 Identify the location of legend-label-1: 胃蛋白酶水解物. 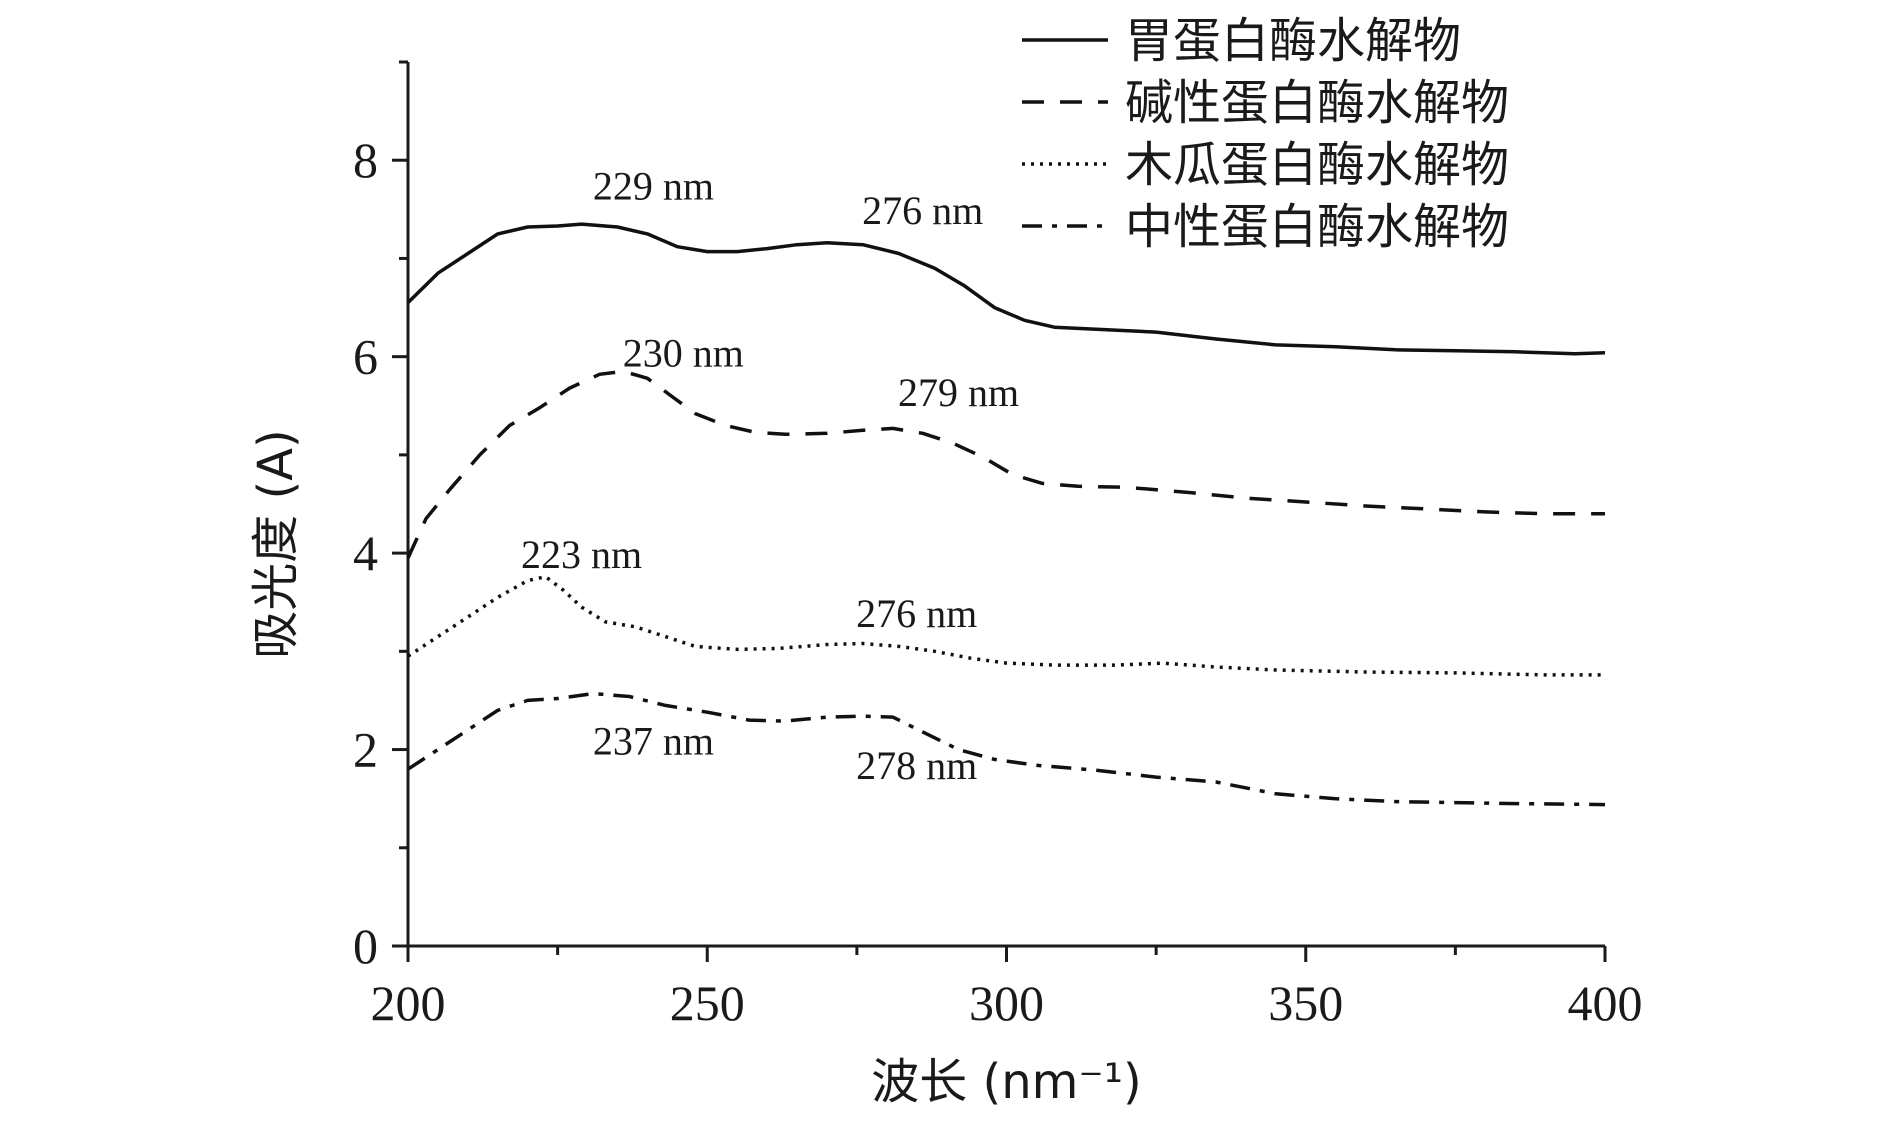
(1293, 41).